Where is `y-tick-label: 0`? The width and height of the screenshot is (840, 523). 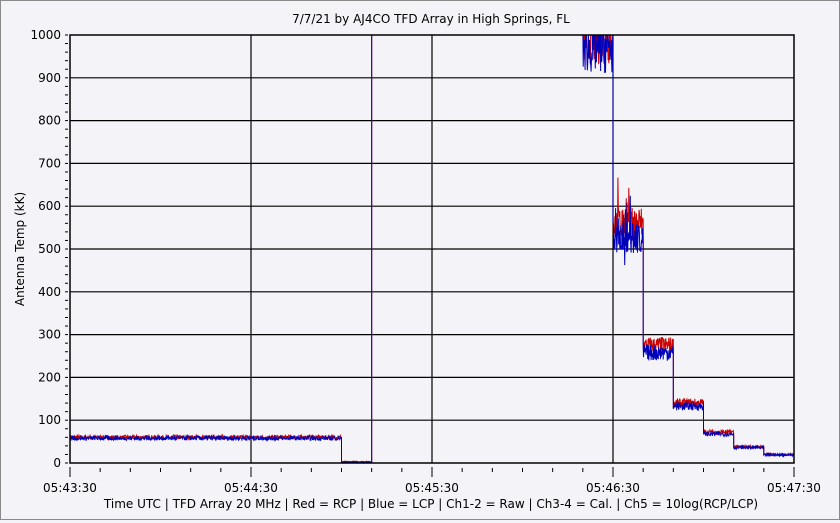
y-tick-label: 0 is located at coordinates (57, 463).